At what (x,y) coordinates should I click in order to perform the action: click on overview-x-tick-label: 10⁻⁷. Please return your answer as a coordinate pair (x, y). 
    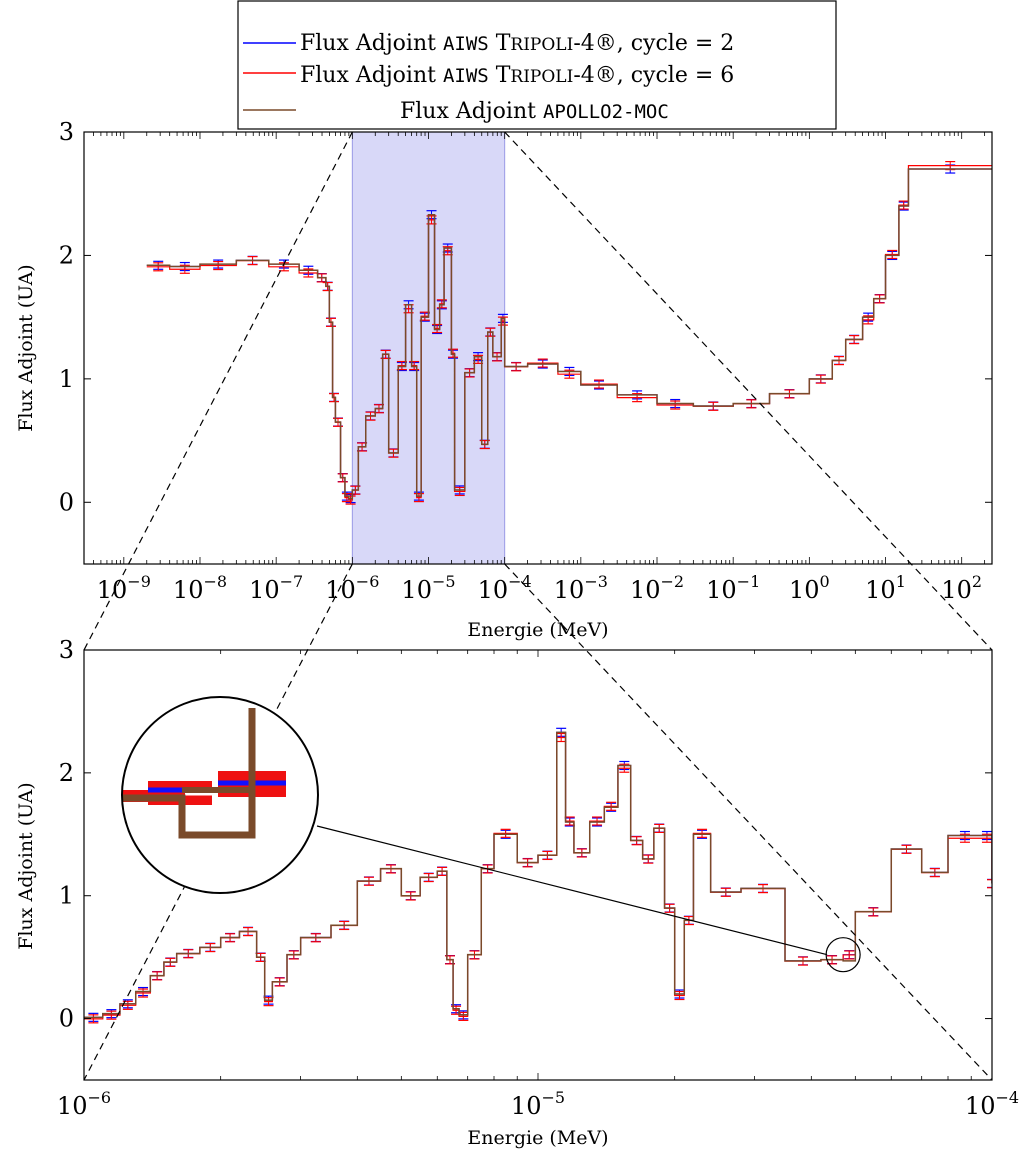
    Looking at the image, I should click on (276, 588).